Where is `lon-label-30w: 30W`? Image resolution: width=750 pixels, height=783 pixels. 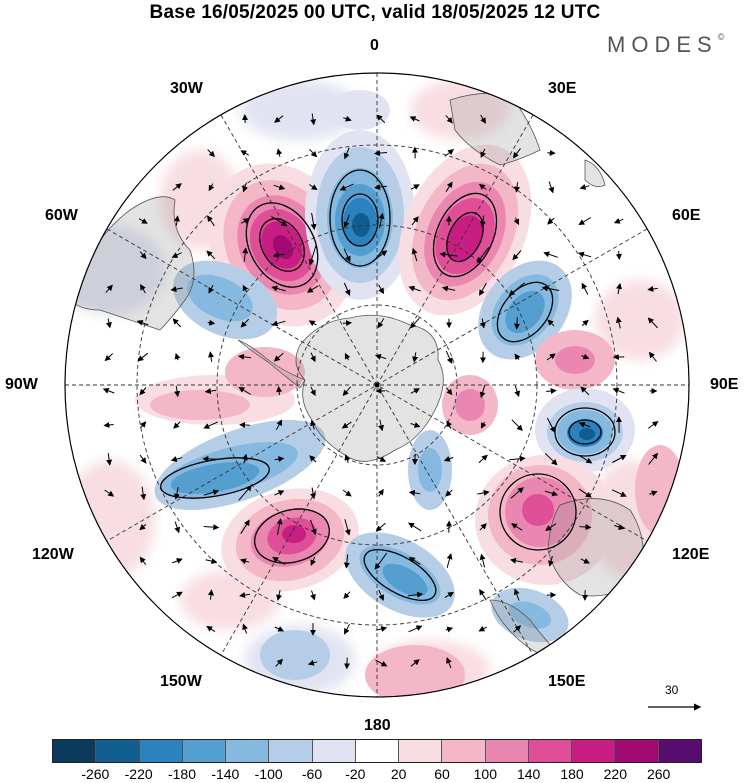
lon-label-30w: 30W is located at coordinates (186, 88).